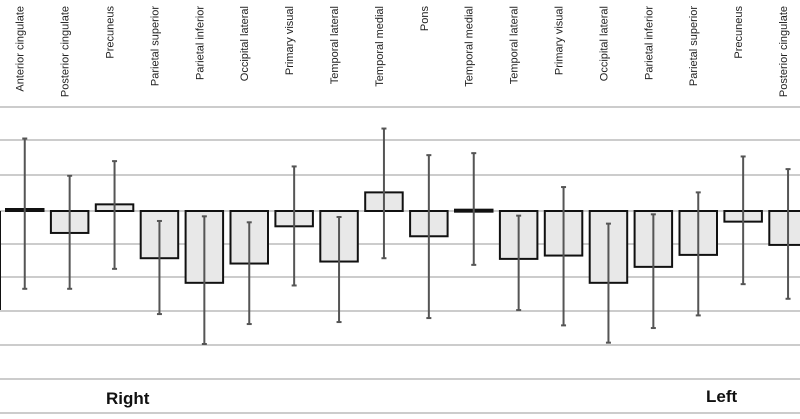  Describe the element at coordinates (515, 45) in the screenshot. I see `category-label-11: Temporal lateral` at that location.